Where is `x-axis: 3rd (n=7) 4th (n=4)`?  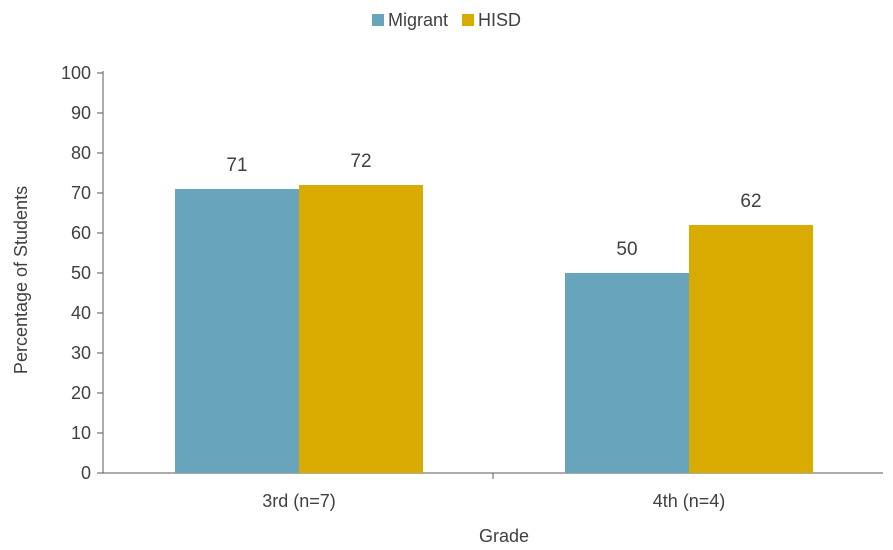 x-axis: 3rd (n=7) 4th (n=4) is located at coordinates (493, 491).